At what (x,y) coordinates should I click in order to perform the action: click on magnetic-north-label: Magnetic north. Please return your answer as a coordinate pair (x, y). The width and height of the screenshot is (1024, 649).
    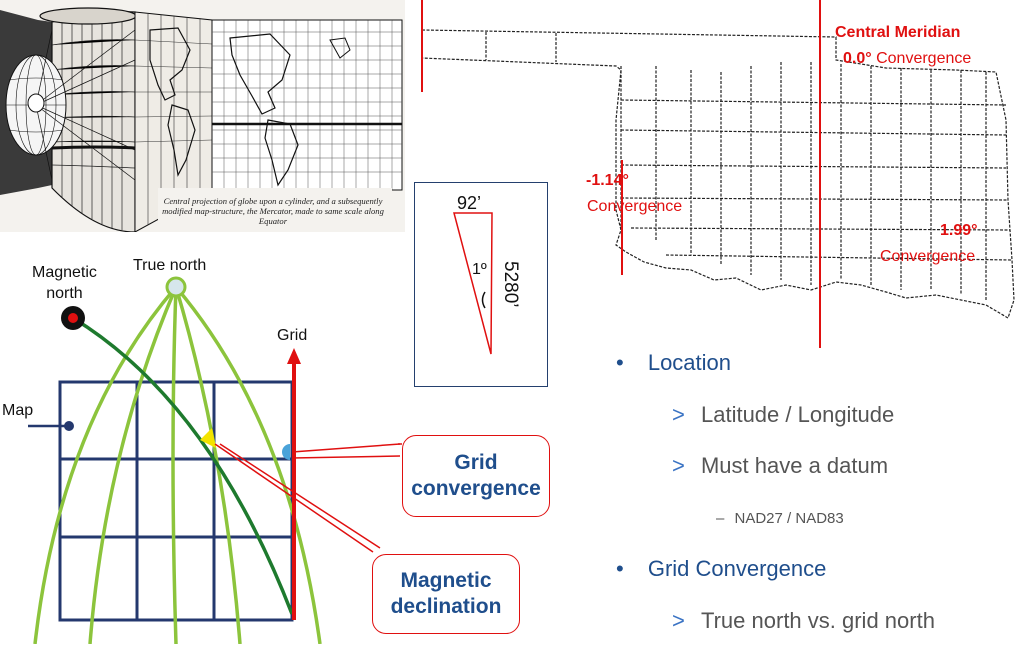
    Looking at the image, I should click on (64, 283).